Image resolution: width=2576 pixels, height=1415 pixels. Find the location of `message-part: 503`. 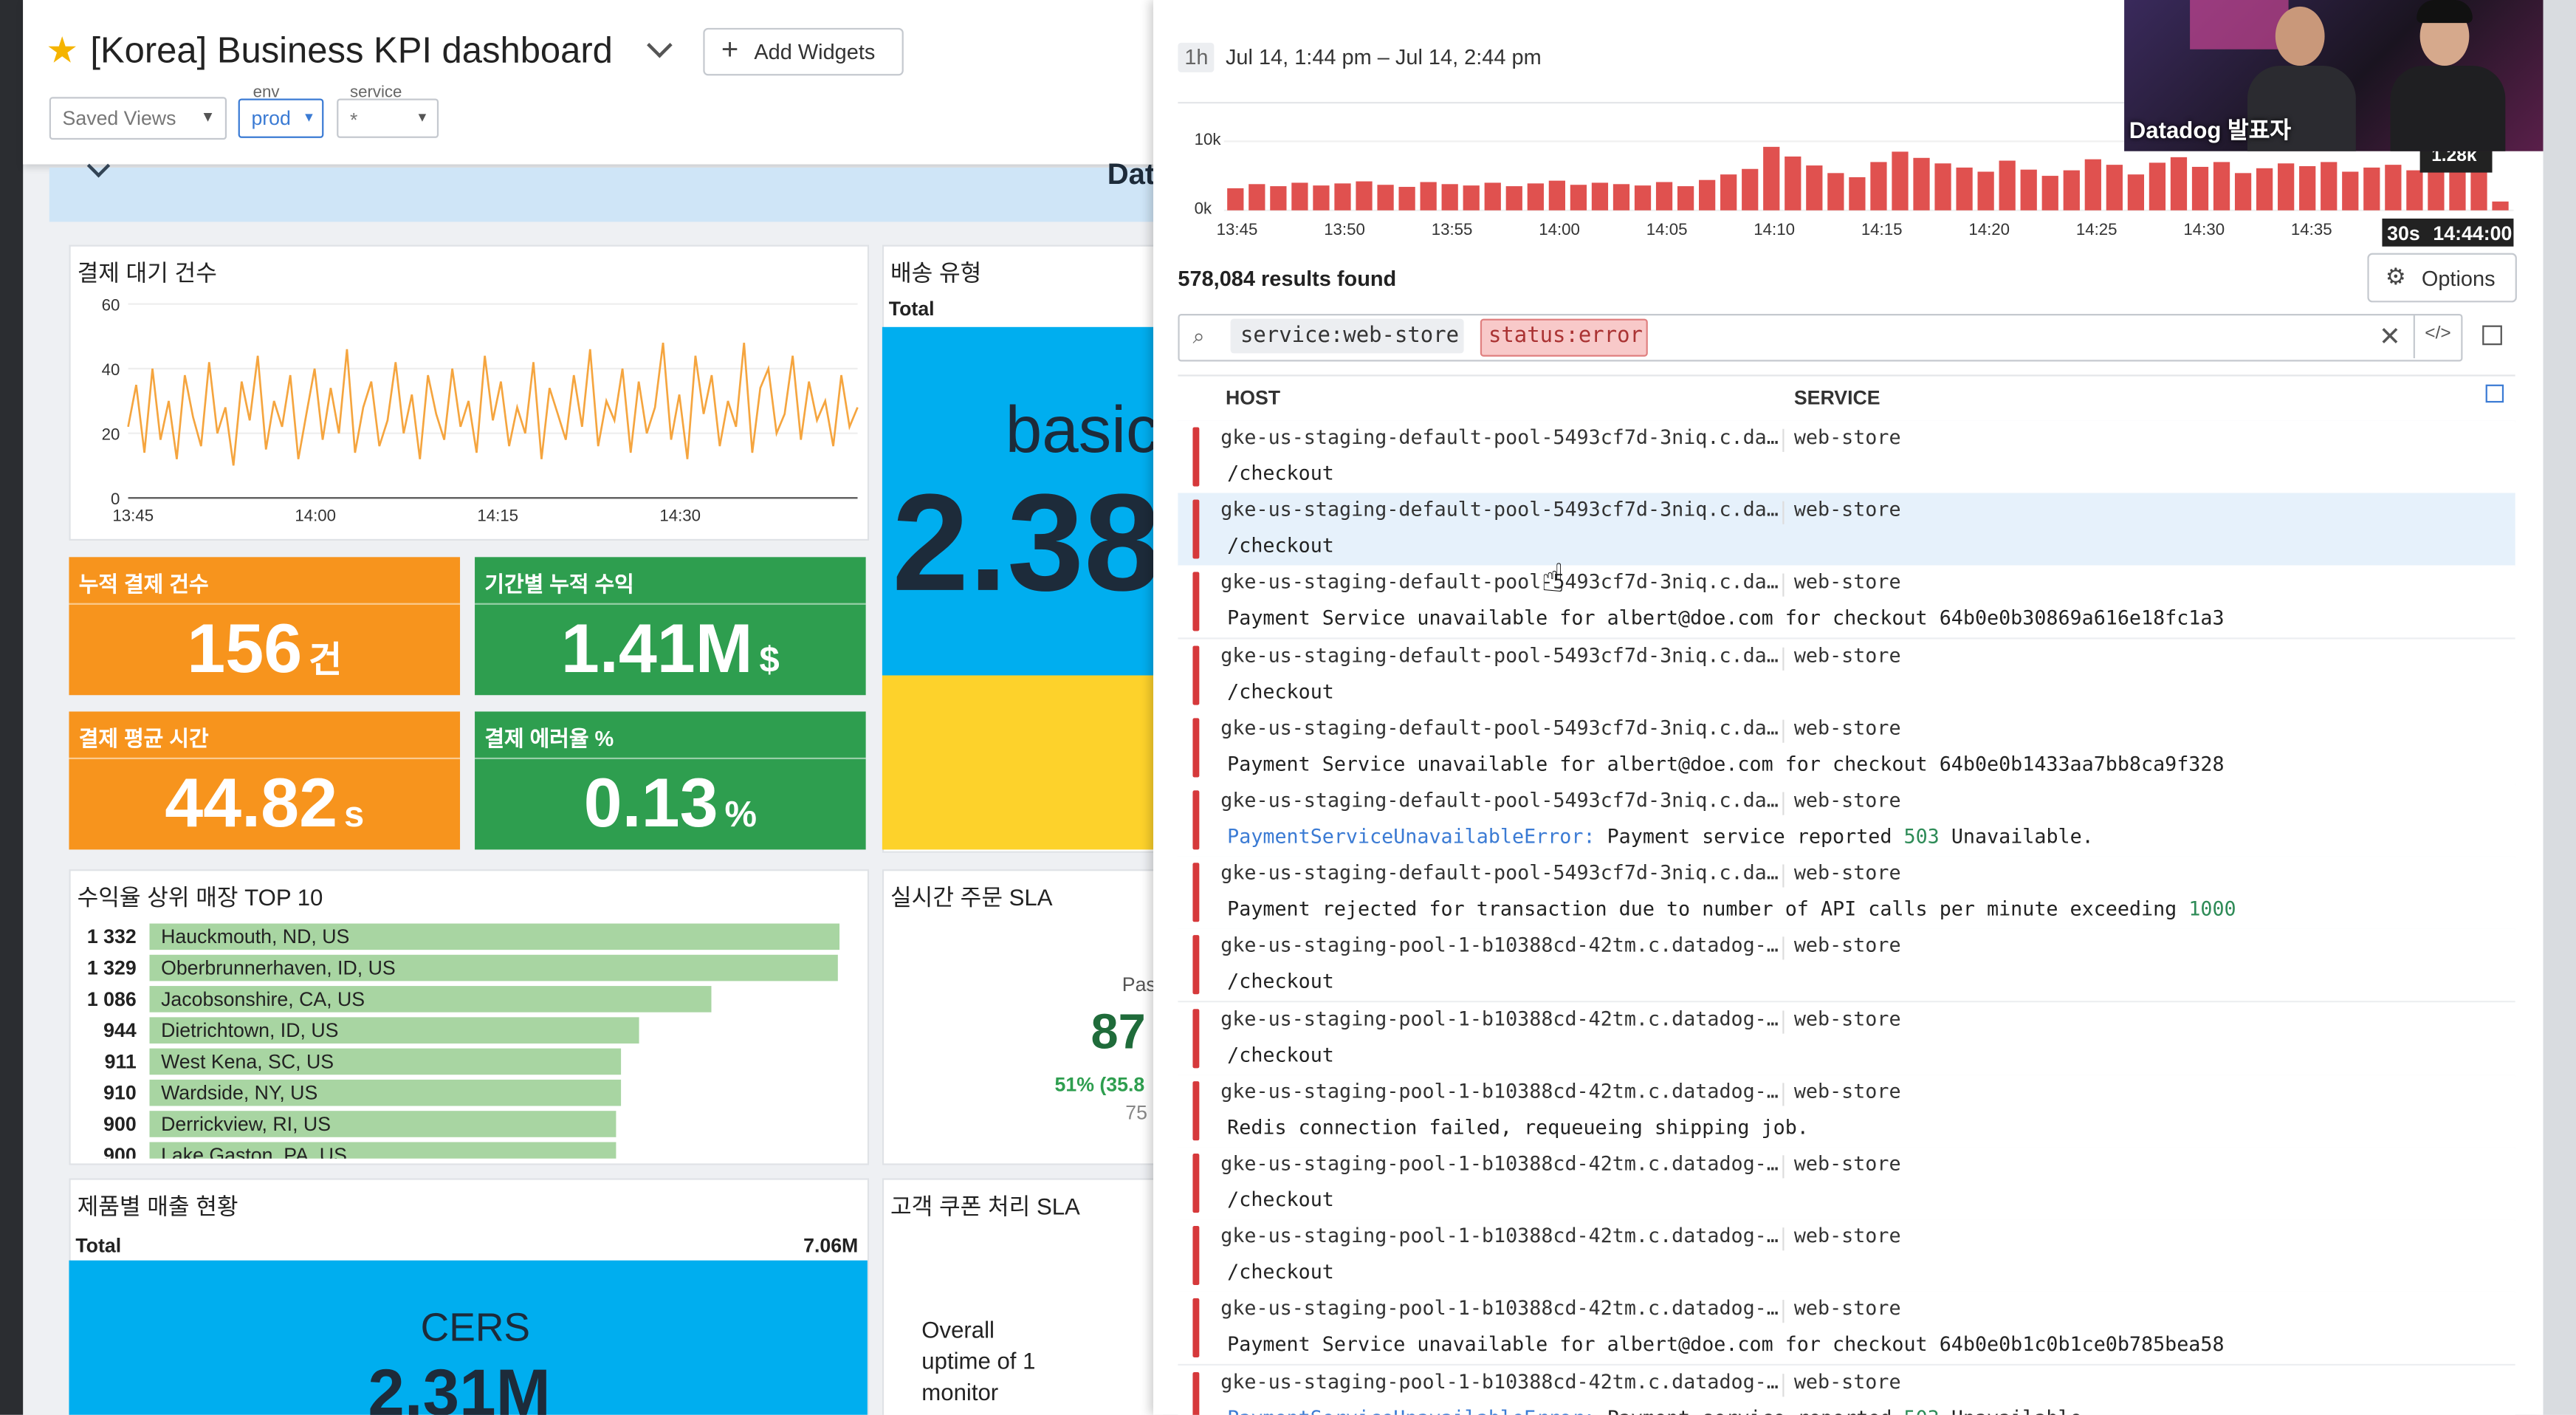

message-part: 503 is located at coordinates (1922, 1410).